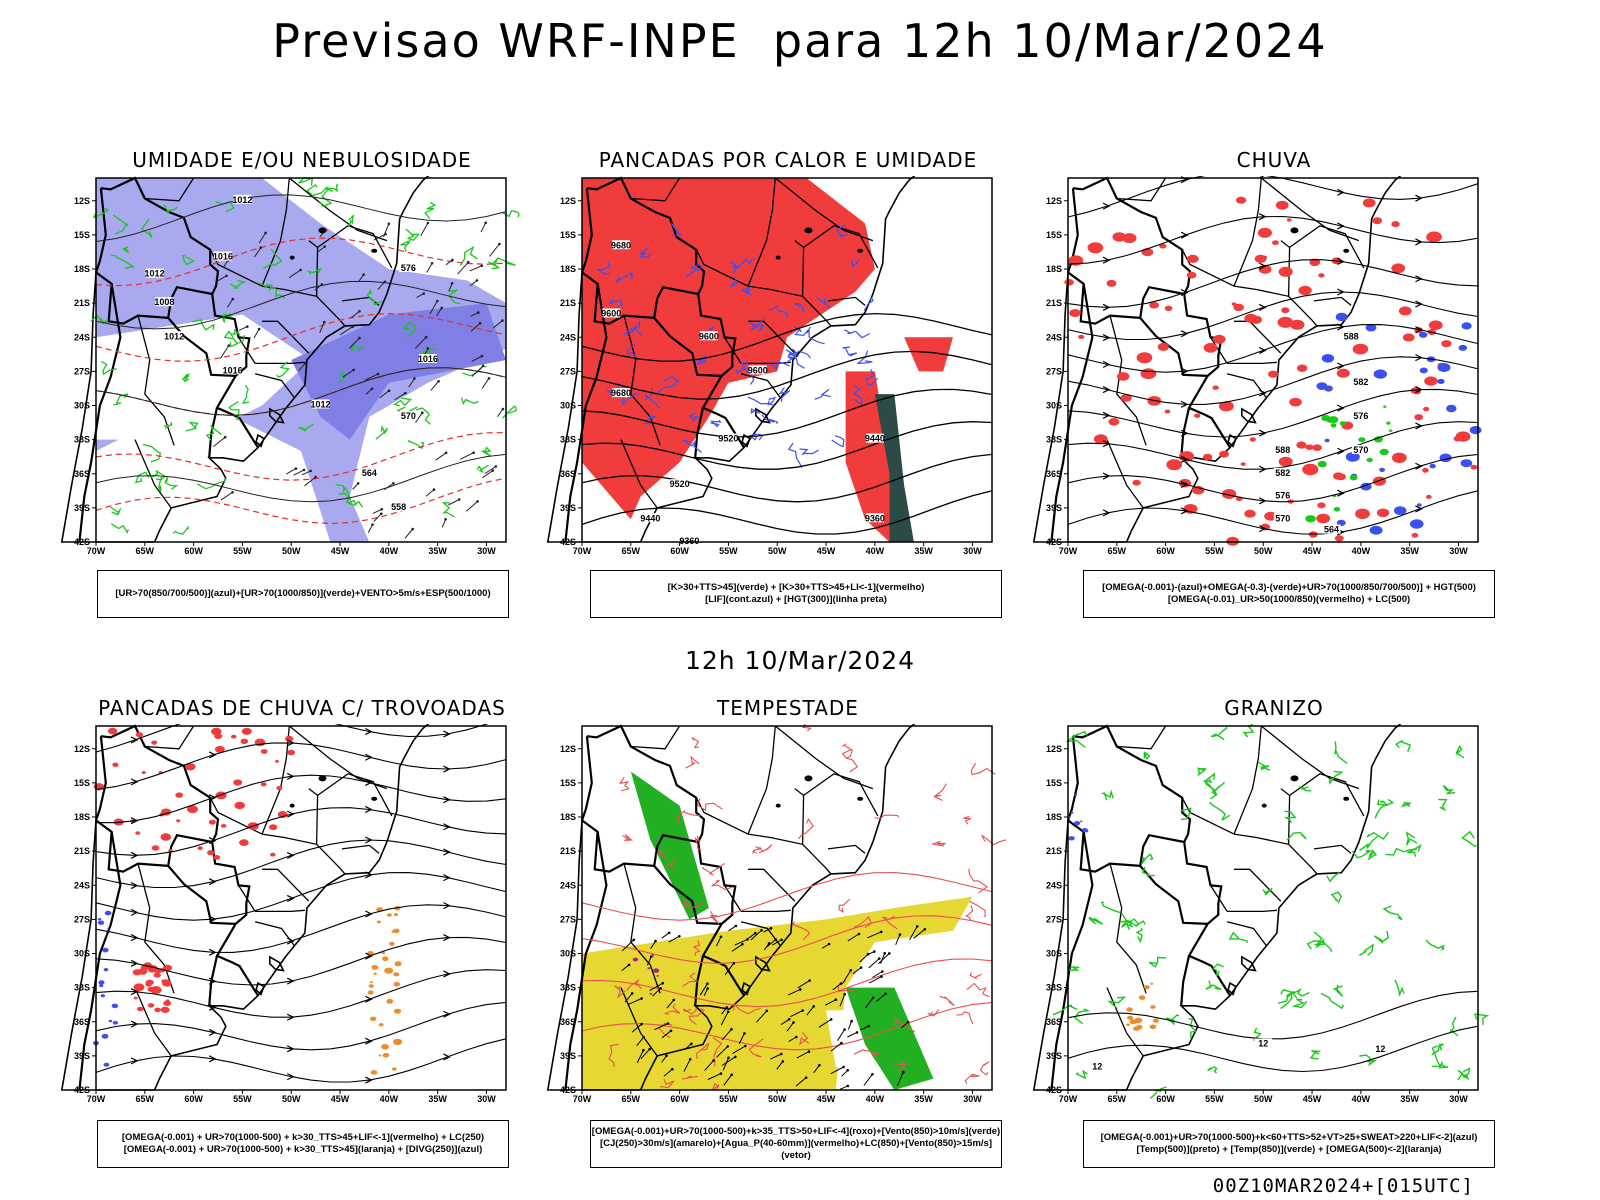 The width and height of the screenshot is (1600, 1200). Describe the element at coordinates (1343, 1186) in the screenshot. I see `footer-run-info: 00Z10MAR2024+[015UTC]` at that location.